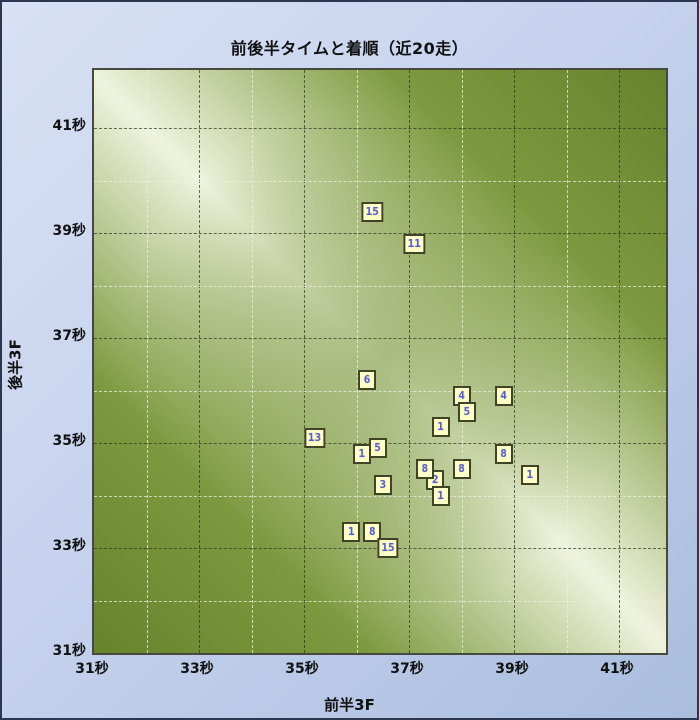 This screenshot has height=720, width=699. Describe the element at coordinates (314, 437) in the screenshot. I see `data-point-marker-rank-13: 13` at that location.